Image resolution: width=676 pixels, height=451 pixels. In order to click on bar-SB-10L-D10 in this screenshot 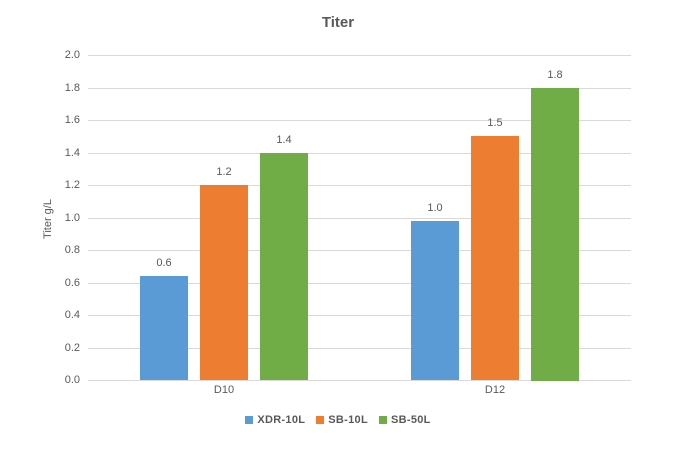, I will do `click(224, 282)`.